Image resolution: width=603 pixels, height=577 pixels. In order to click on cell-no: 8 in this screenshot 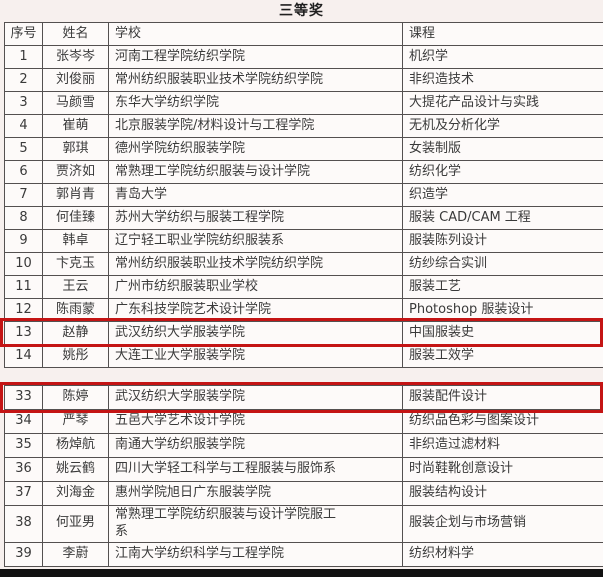, I will do `click(23, 218)`.